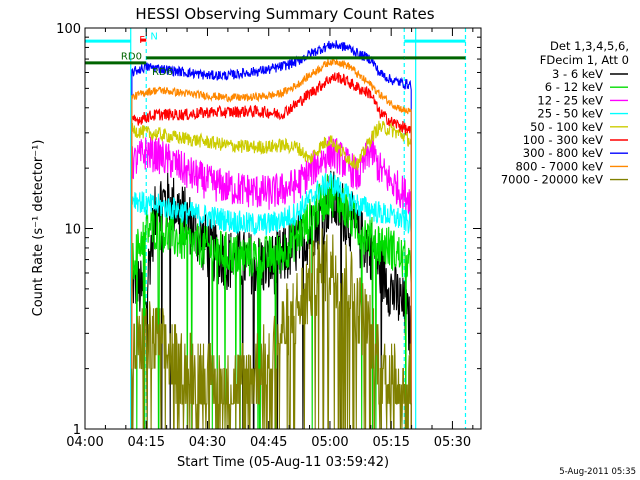 The image size is (640, 480). Describe the element at coordinates (68, 29) in the screenshot. I see `y-tick-label-2: 100` at that location.